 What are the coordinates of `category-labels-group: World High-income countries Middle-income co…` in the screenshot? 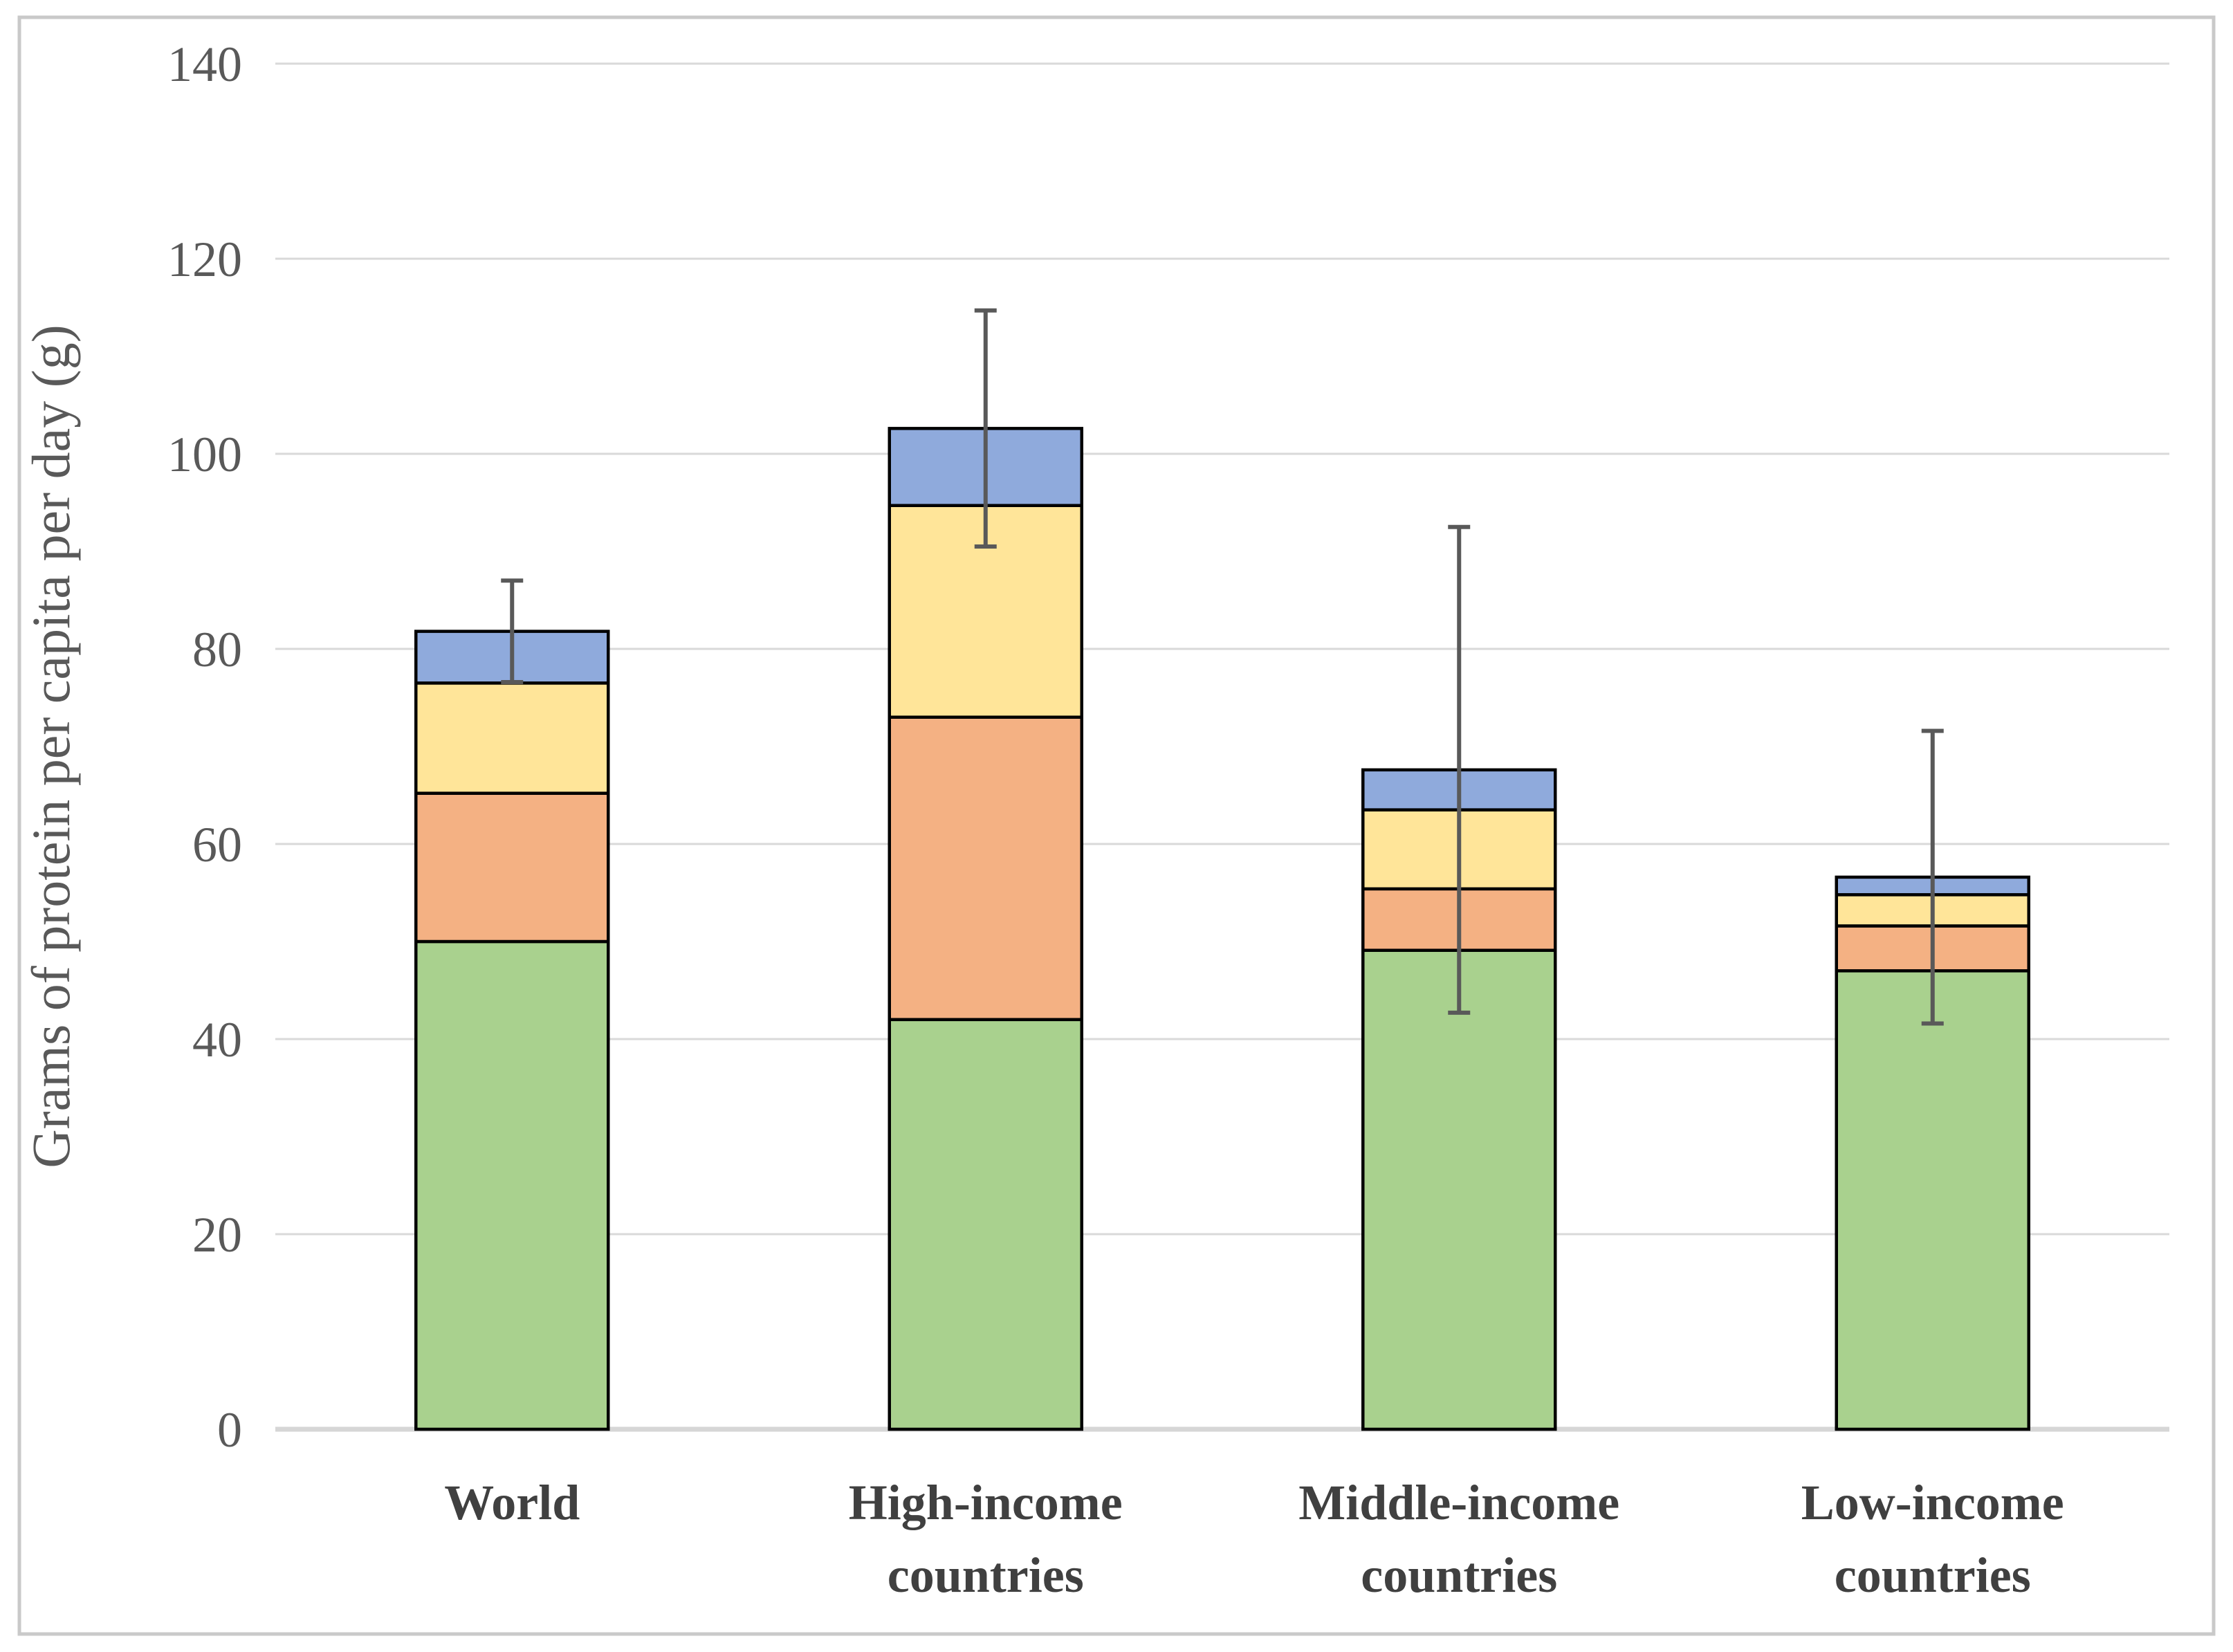 It's located at (1254, 1539).